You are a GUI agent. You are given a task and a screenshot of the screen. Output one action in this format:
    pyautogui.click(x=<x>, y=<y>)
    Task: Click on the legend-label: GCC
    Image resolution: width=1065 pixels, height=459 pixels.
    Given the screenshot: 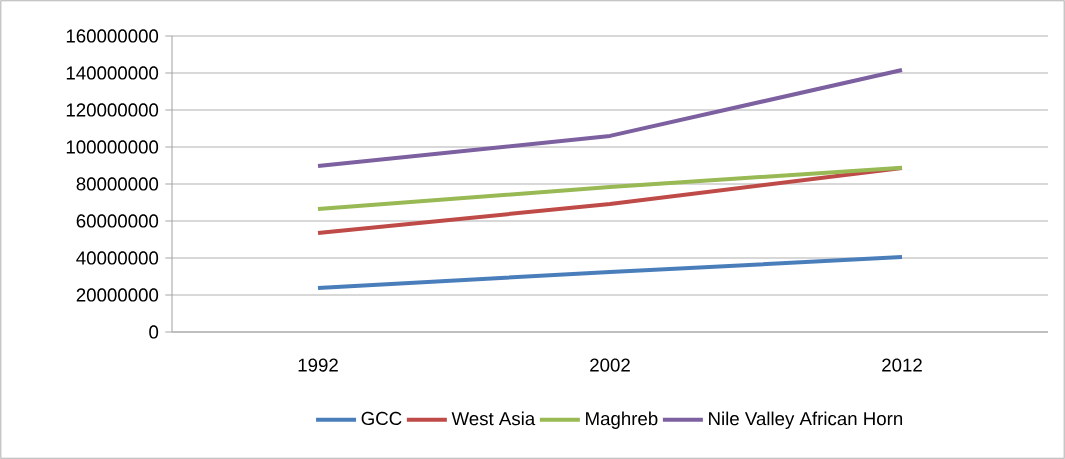 What is the action you would take?
    pyautogui.click(x=381, y=418)
    